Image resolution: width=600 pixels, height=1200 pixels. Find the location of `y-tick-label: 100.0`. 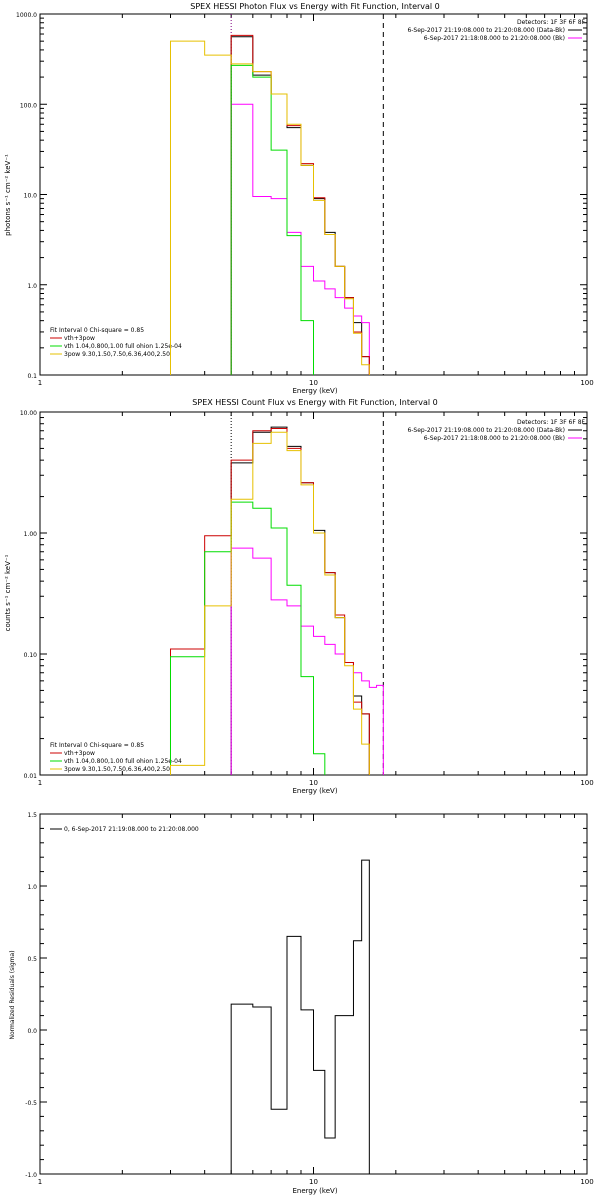

y-tick-label: 100.0 is located at coordinates (28, 105).